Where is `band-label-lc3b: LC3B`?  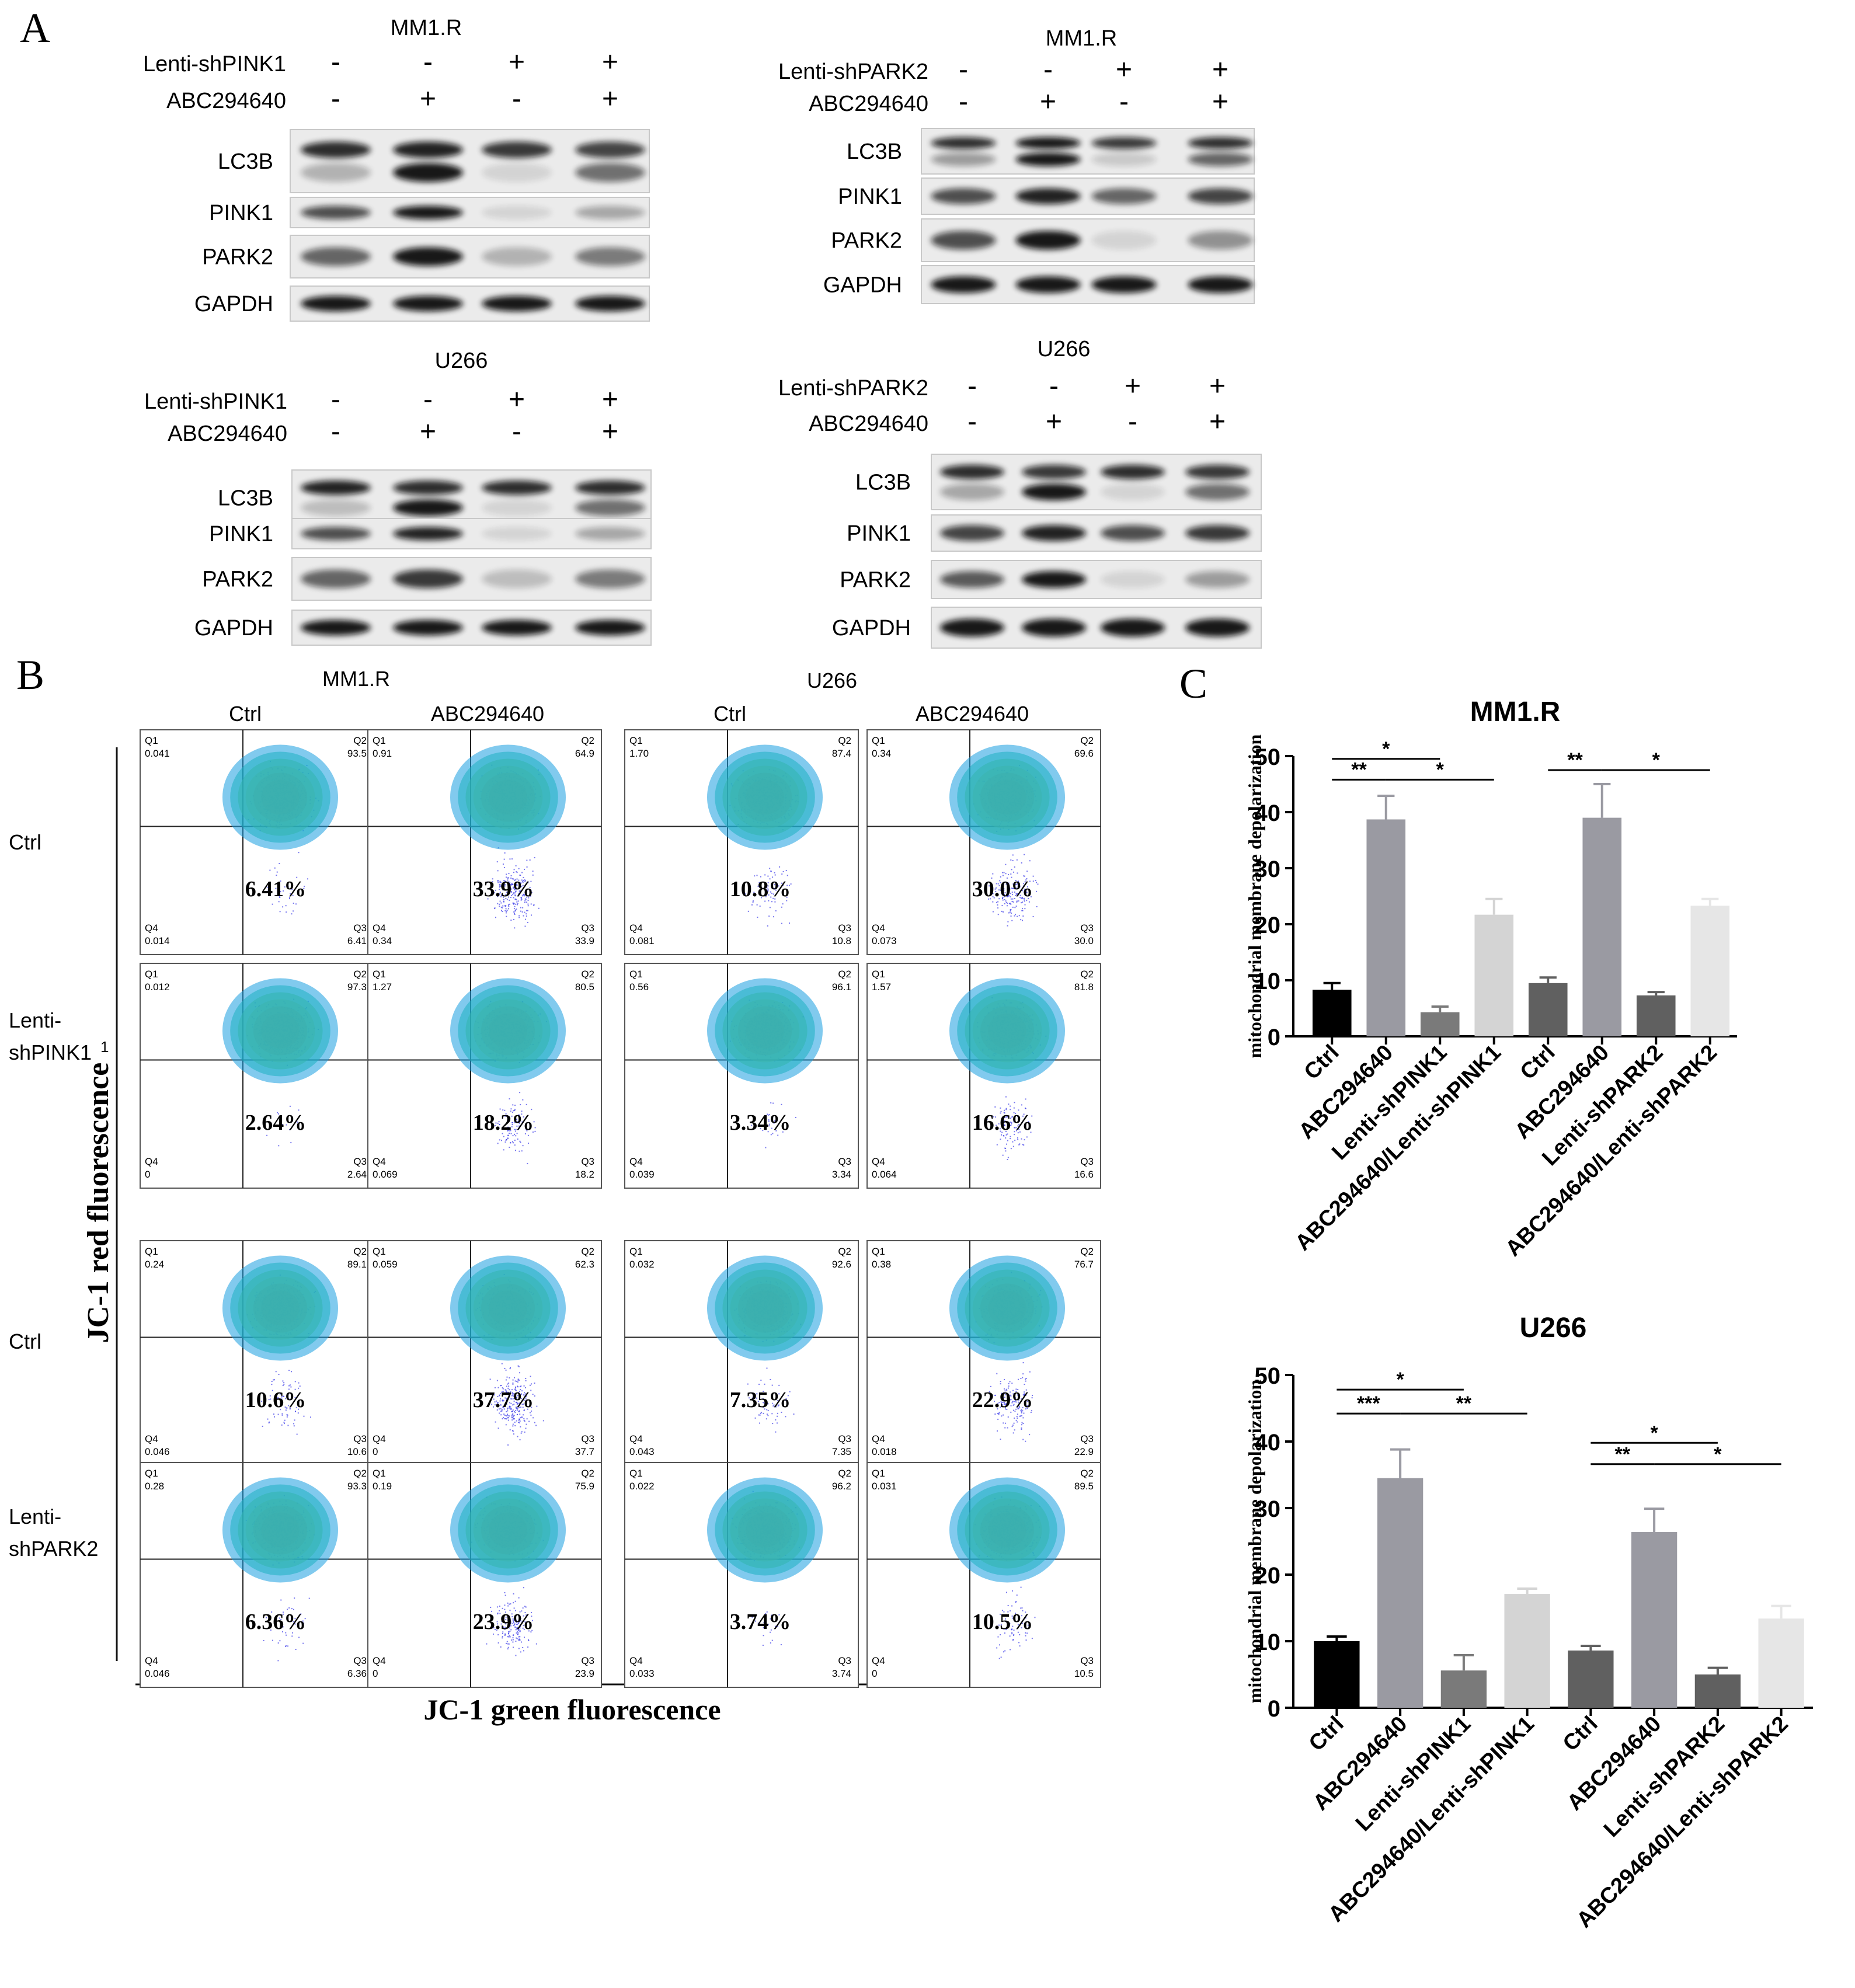 band-label-lc3b: LC3B is located at coordinates (883, 483).